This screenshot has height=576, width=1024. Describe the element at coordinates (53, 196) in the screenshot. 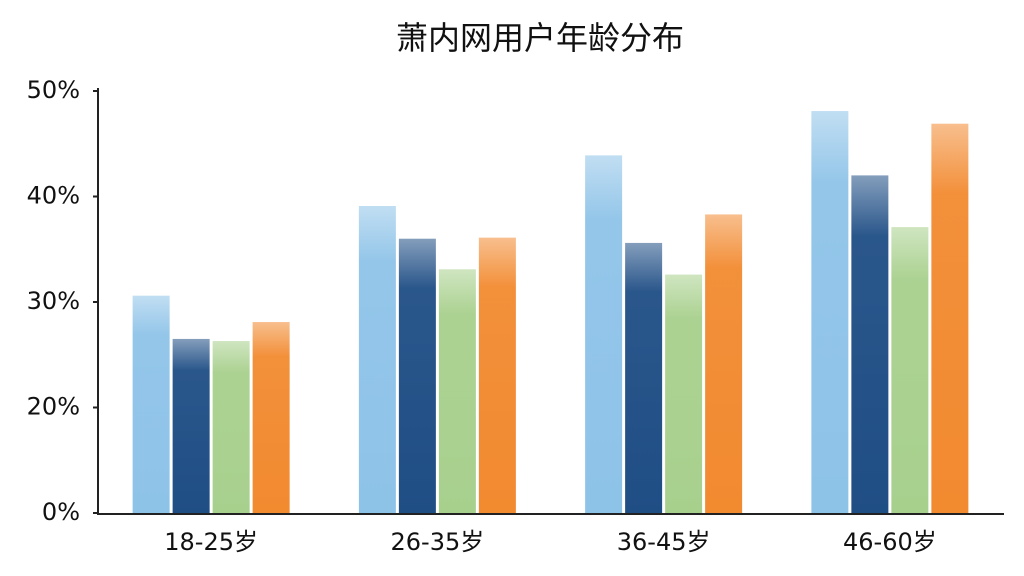

I see `y-tick-label: 40%` at that location.